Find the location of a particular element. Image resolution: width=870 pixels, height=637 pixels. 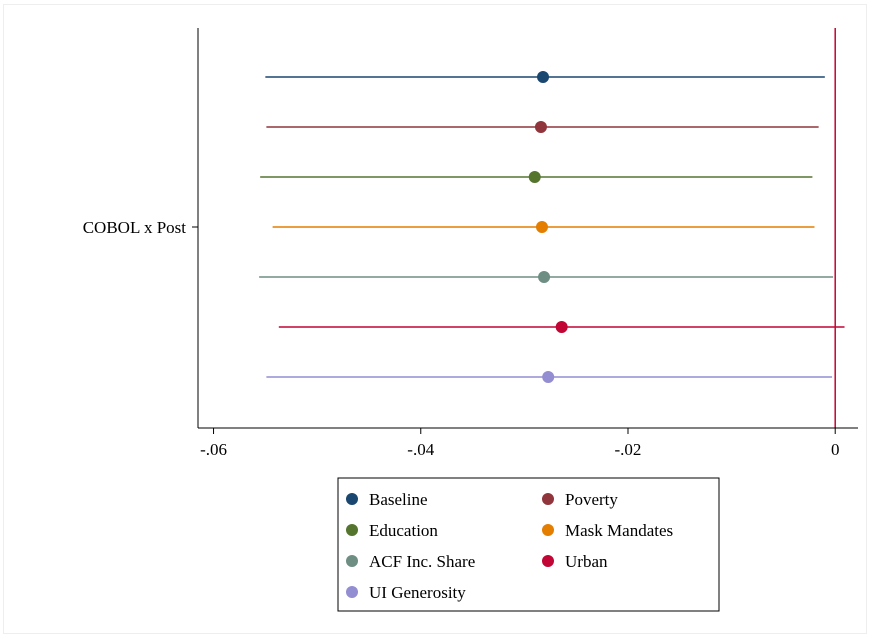

legend-marker-education is located at coordinates (352, 530).